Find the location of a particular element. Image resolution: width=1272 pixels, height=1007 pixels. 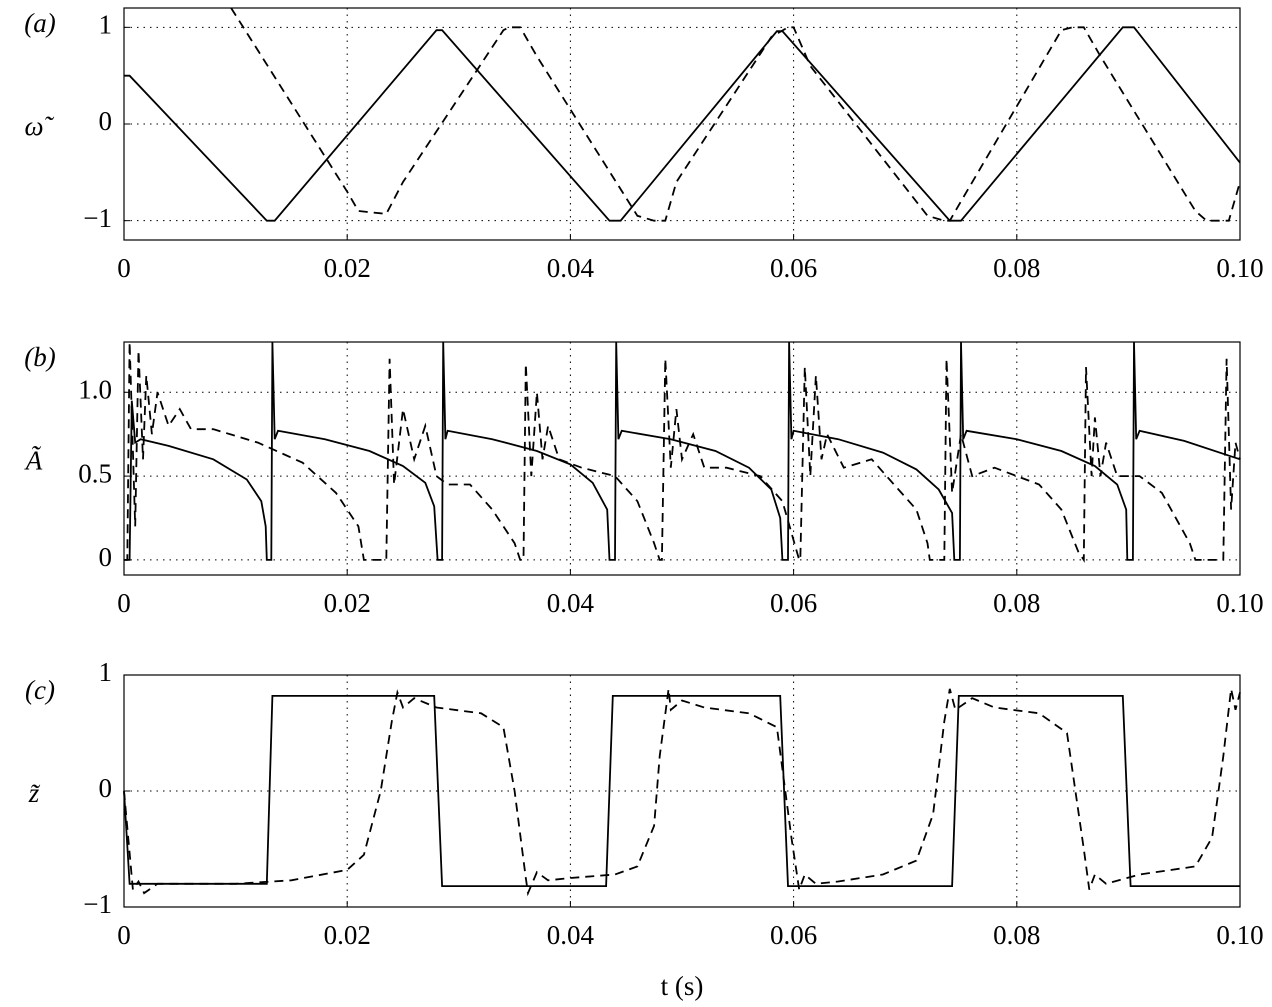

x-axis-label: t (s) is located at coordinates (682, 986).